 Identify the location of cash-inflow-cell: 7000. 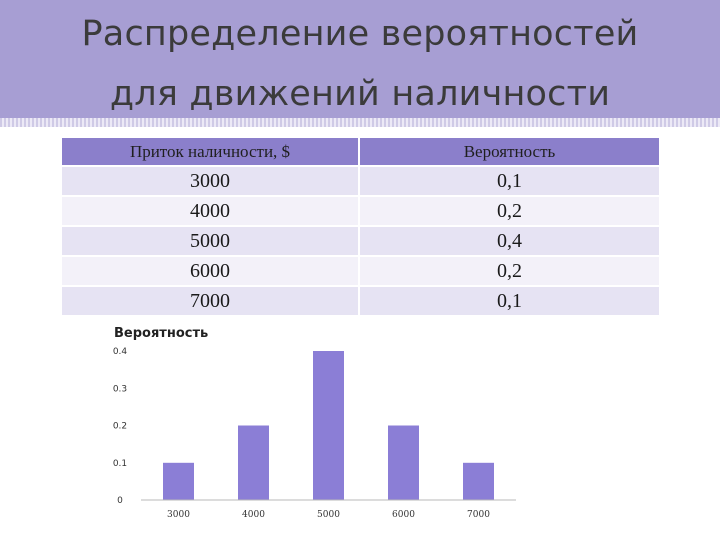
(211, 300).